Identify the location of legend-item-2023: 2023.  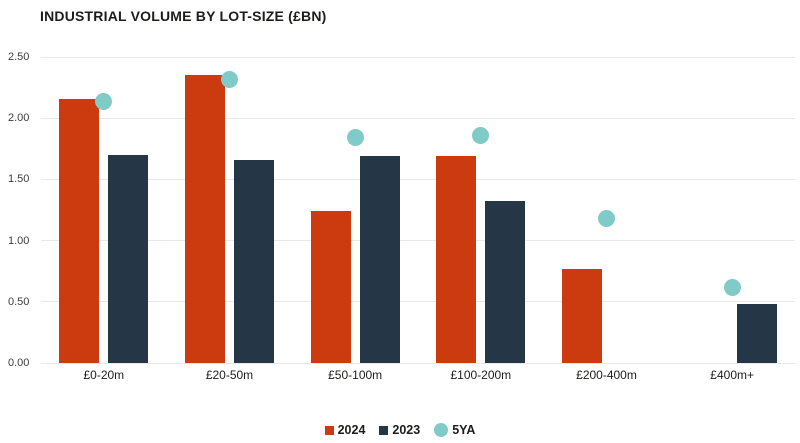
(399, 430).